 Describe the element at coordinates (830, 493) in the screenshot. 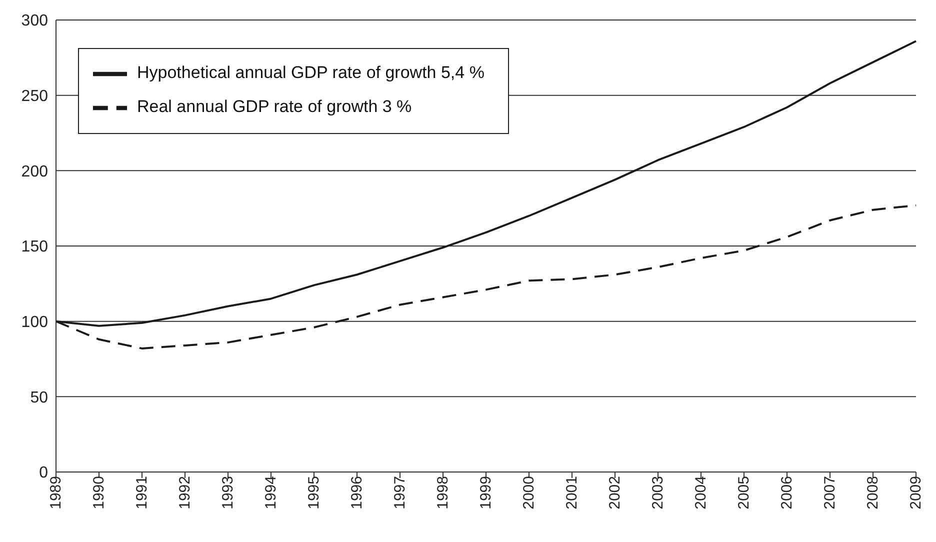

I see `x-tick-label: 2007` at that location.